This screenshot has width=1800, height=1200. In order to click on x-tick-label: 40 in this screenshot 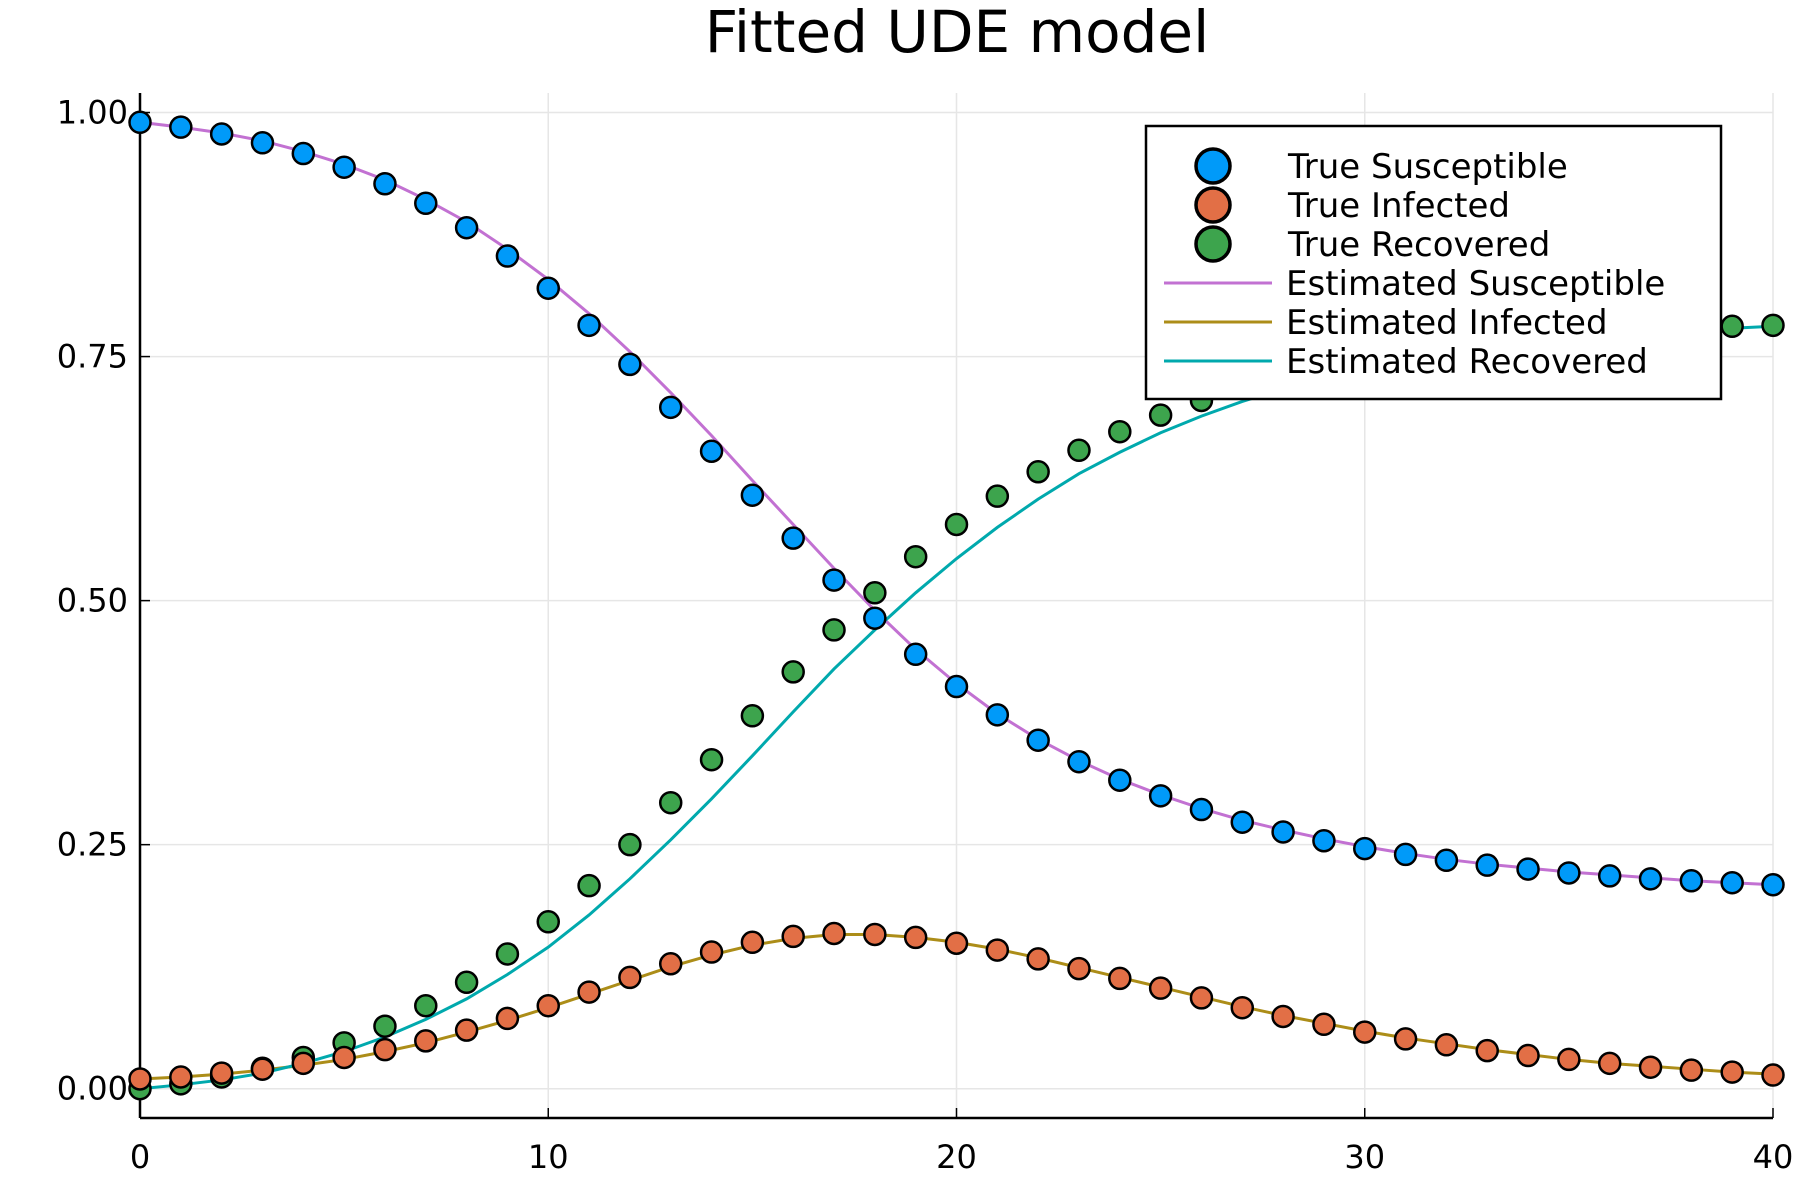, I will do `click(1773, 1157)`.